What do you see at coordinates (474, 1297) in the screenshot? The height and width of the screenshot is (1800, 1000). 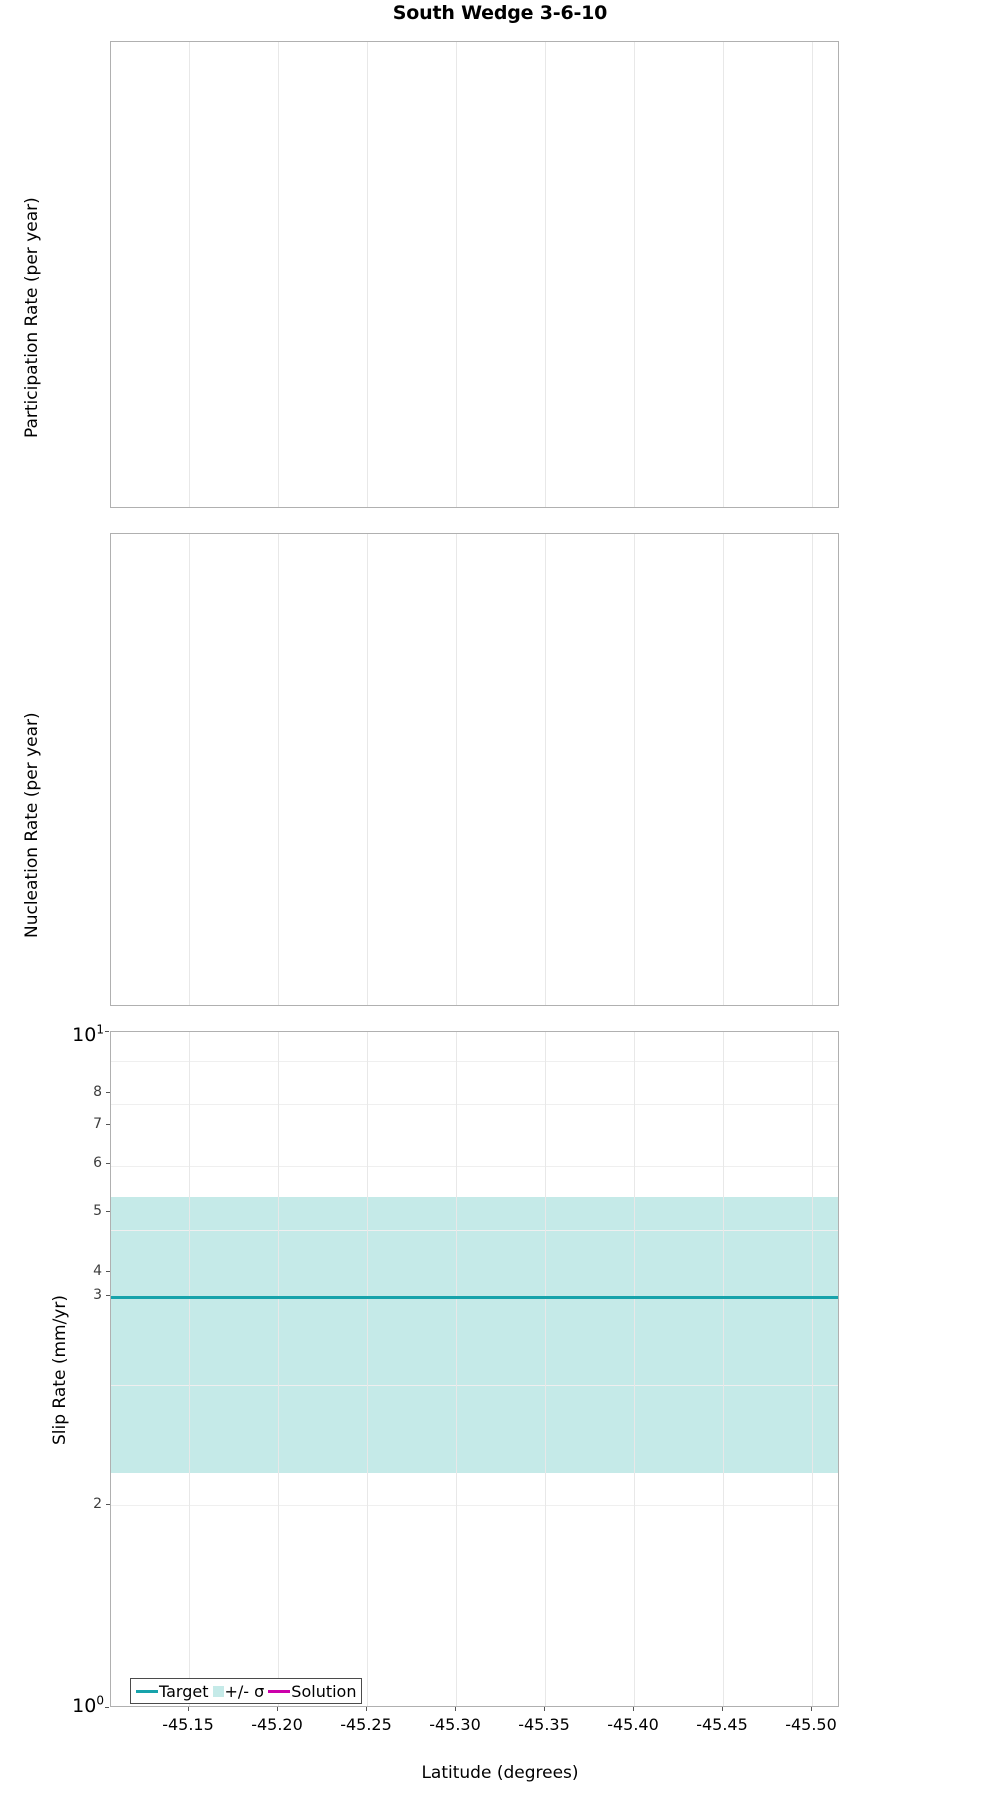 I see `target-slip-rate-line` at bounding box center [474, 1297].